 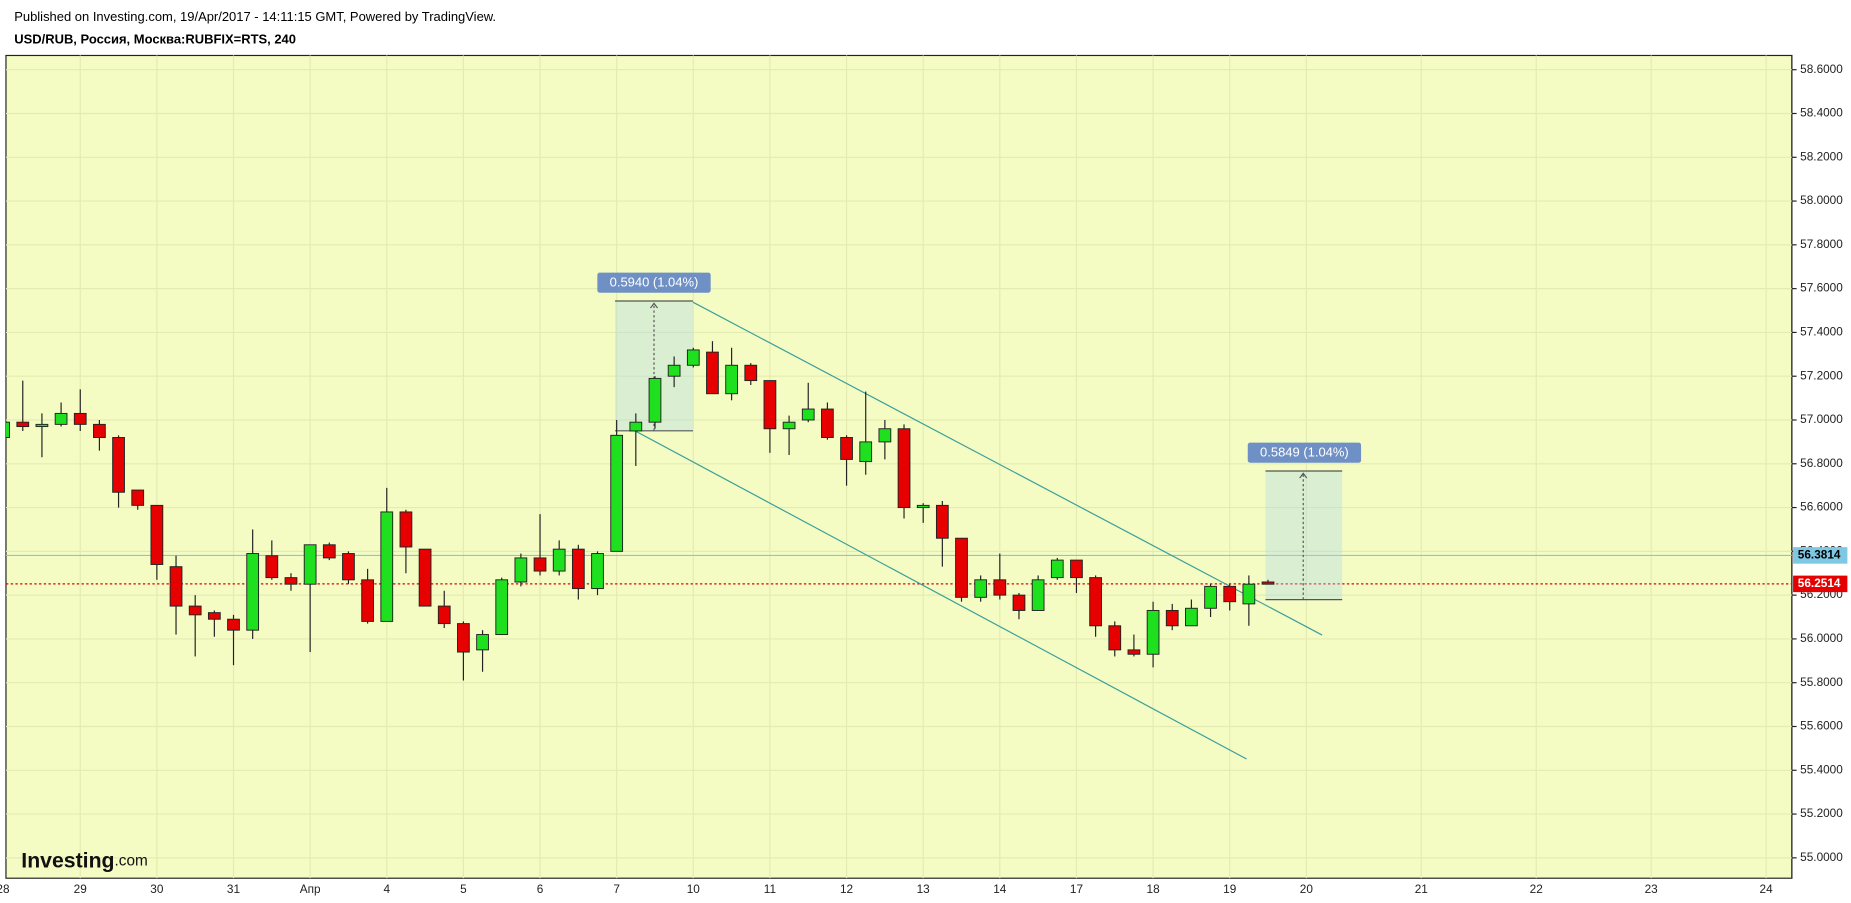 What do you see at coordinates (1821, 726) in the screenshot?
I see `y-tick-label: 55.6000` at bounding box center [1821, 726].